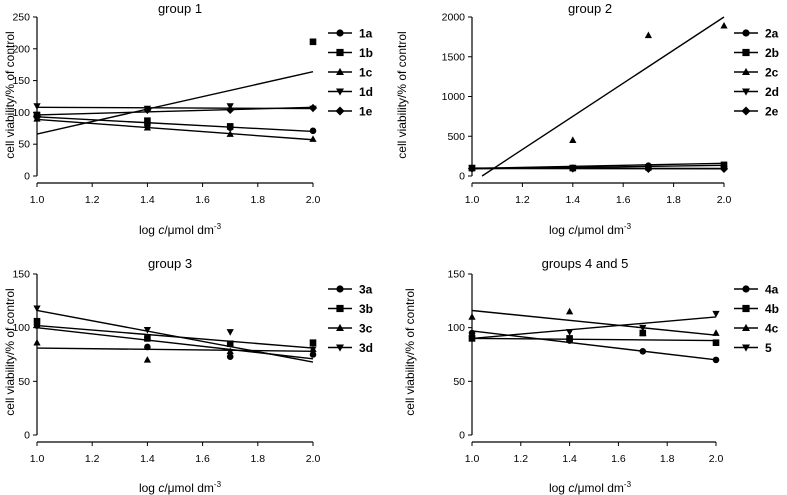 The width and height of the screenshot is (787, 495). I want to click on legend-marker-4b, so click(746, 308).